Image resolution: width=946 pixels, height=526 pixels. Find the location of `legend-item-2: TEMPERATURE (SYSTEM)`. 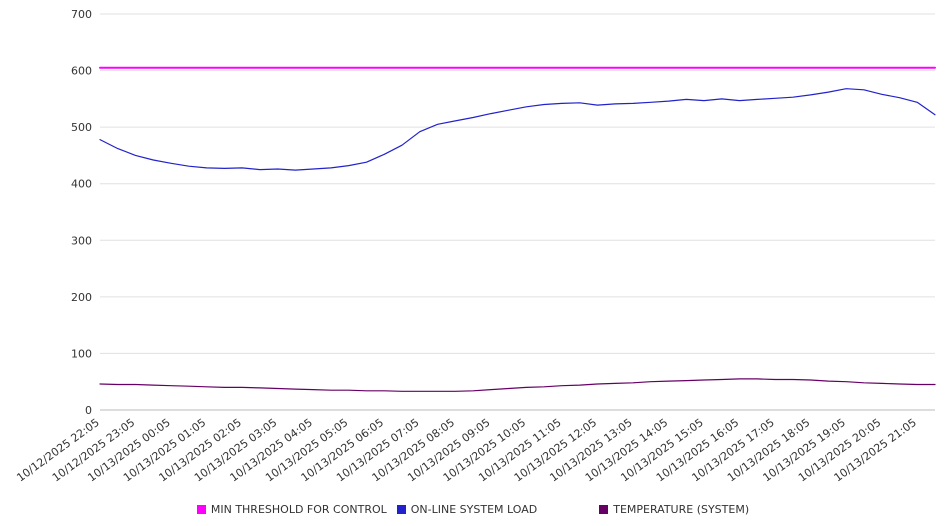

legend-item-2: TEMPERATURE (SYSTEM) is located at coordinates (674, 509).